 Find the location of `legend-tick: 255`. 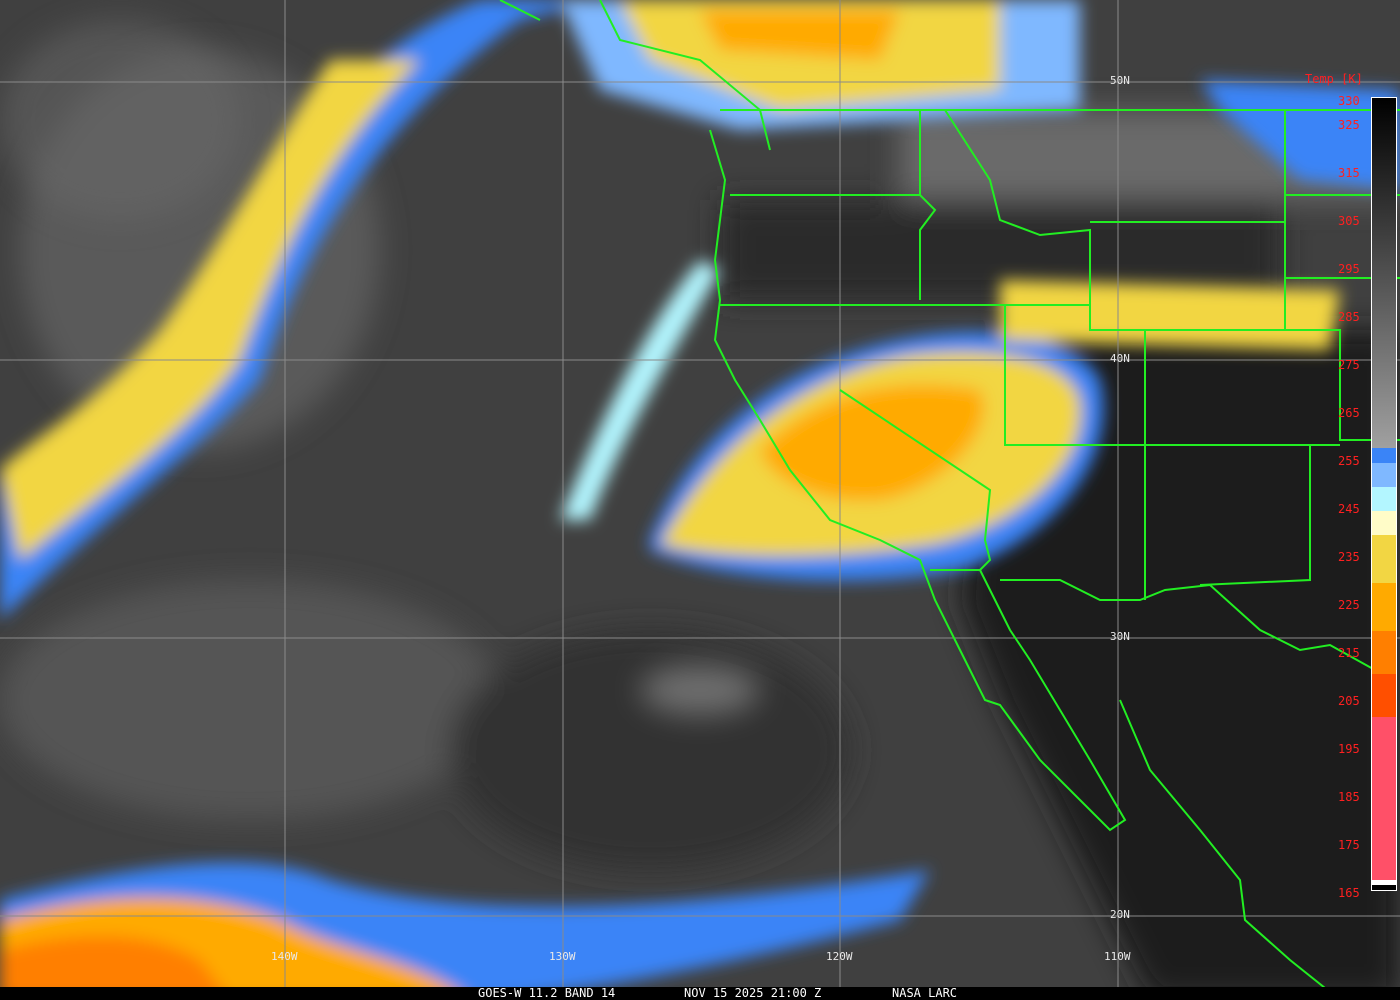

legend-tick: 255 is located at coordinates (1349, 461).